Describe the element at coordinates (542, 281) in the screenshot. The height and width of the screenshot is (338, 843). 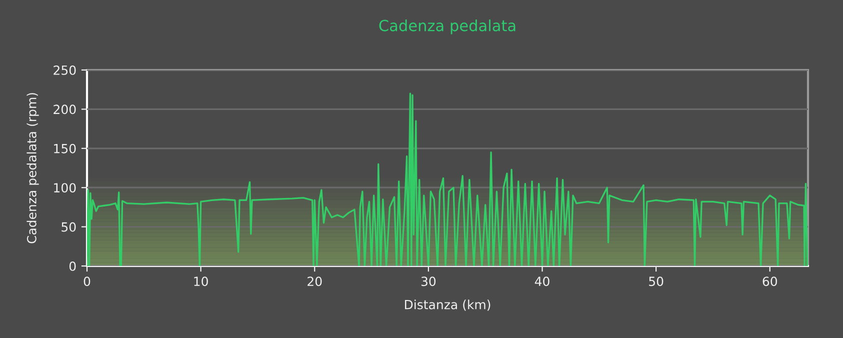
I see `x-tick-label: 40` at that location.